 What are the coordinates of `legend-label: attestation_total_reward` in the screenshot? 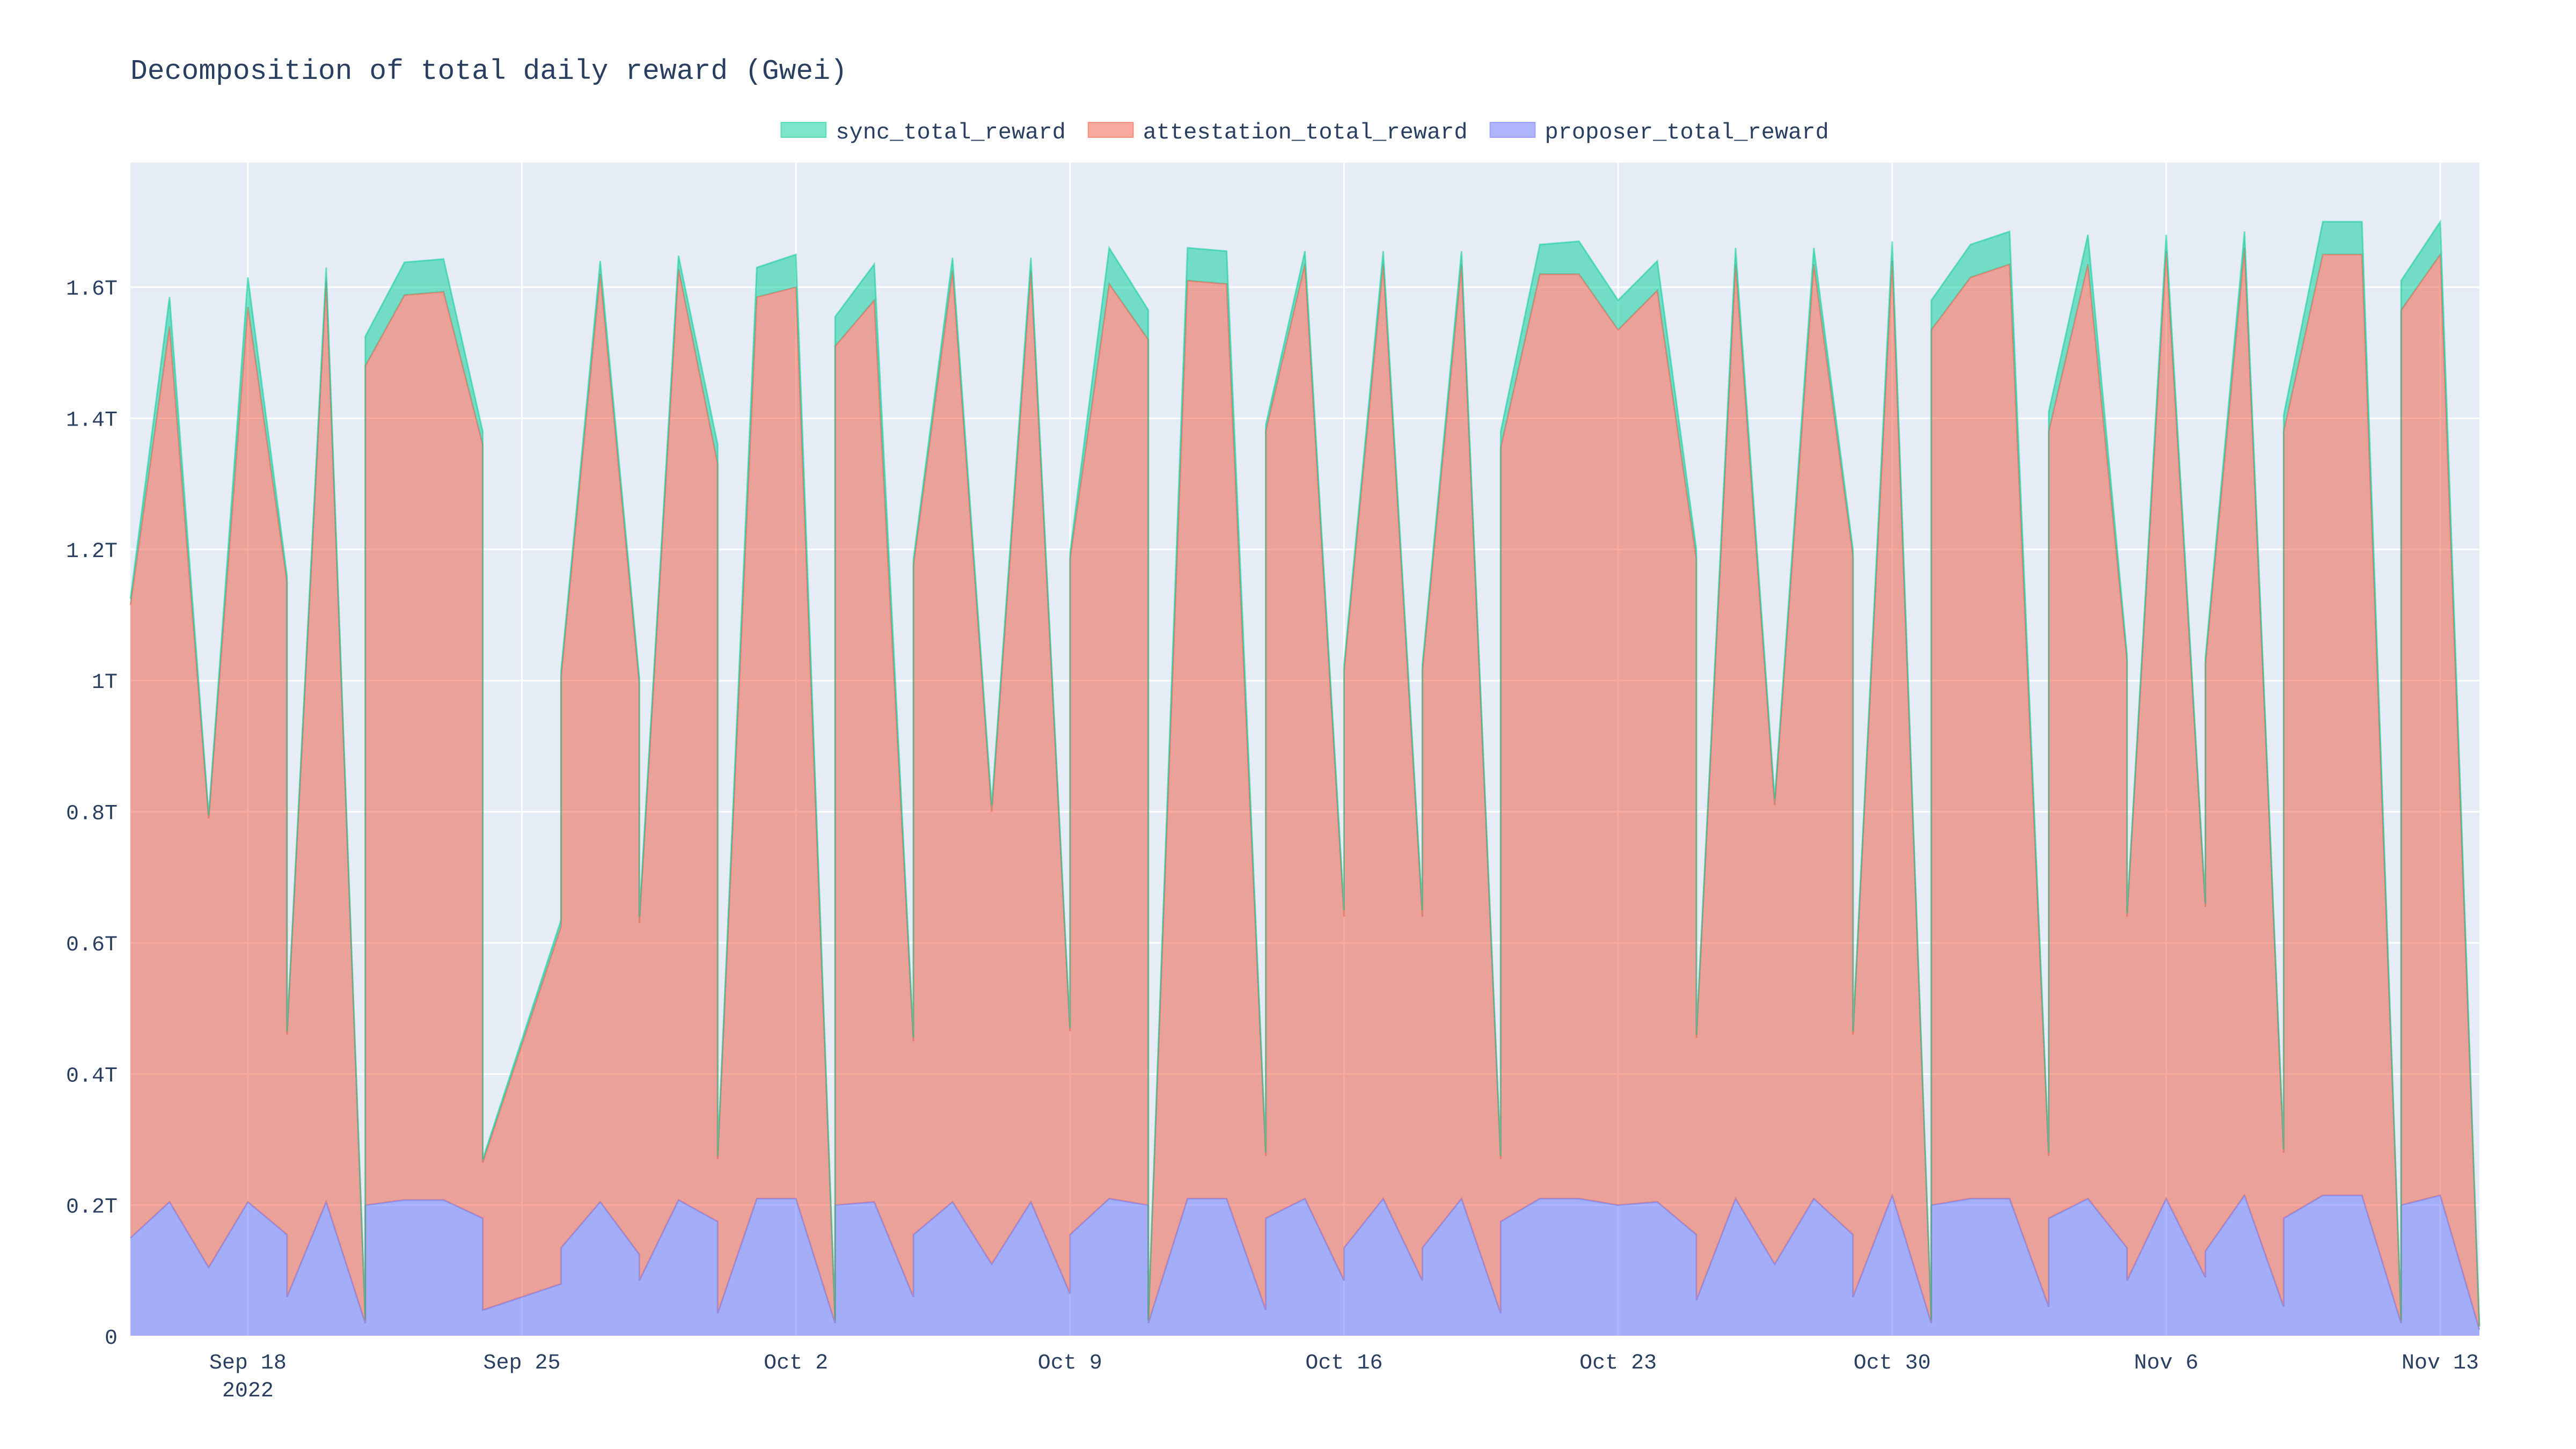 It's located at (1305, 132).